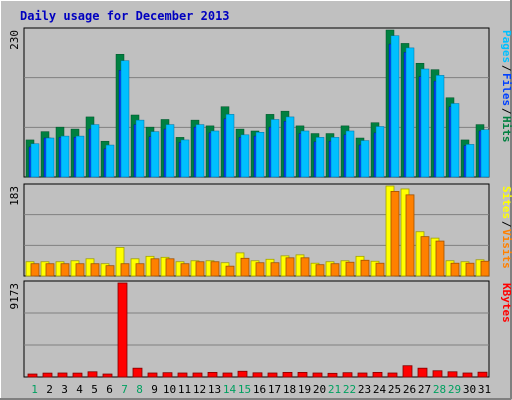 This screenshot has width=512, height=400. Describe the element at coordinates (120, 262) in the screenshot. I see `bar-sites` at that location.